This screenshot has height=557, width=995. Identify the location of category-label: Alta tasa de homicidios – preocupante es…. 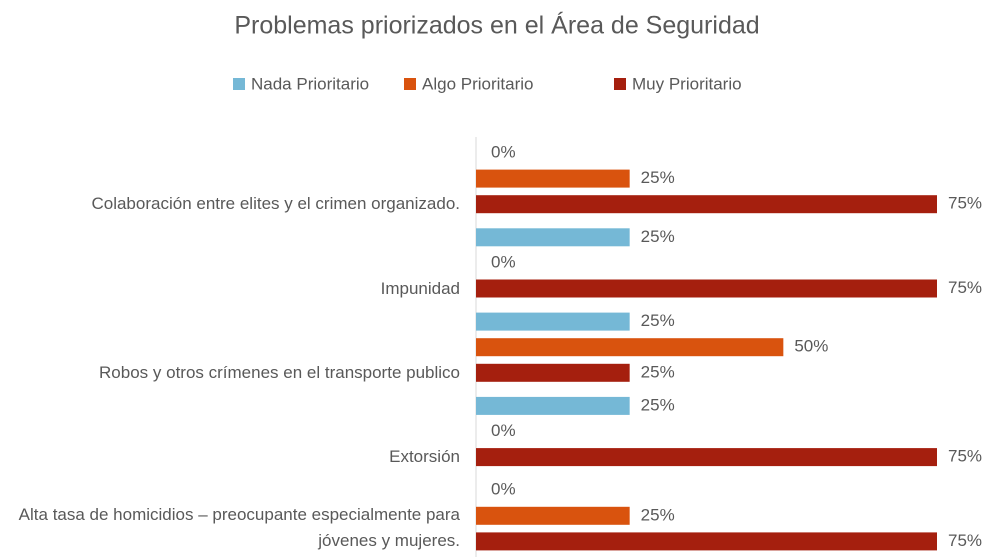
(239, 528).